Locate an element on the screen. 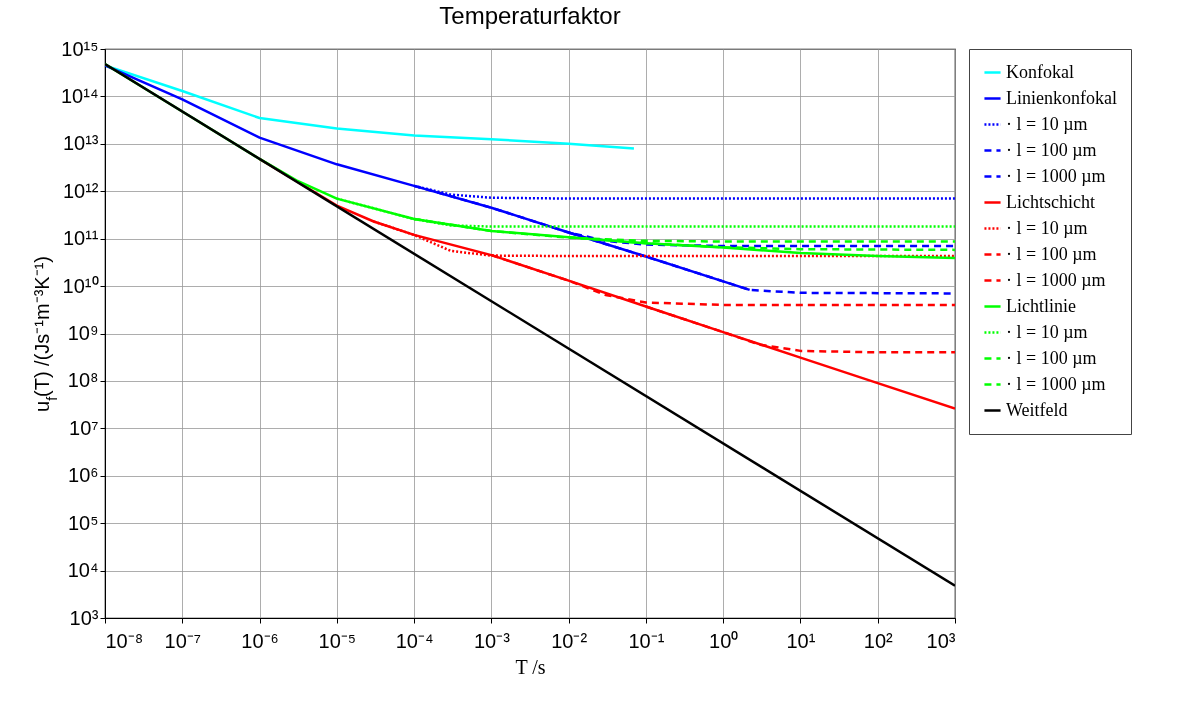 Image resolution: width=1188 pixels, height=716 pixels. chart-title: Temperaturfaktor is located at coordinates (530, 15).